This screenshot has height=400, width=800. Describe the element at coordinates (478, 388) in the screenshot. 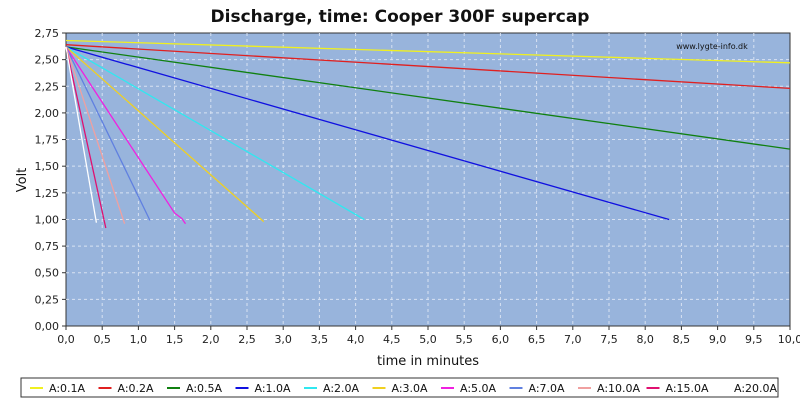

I see `legend-entry: A:5.0A` at that location.